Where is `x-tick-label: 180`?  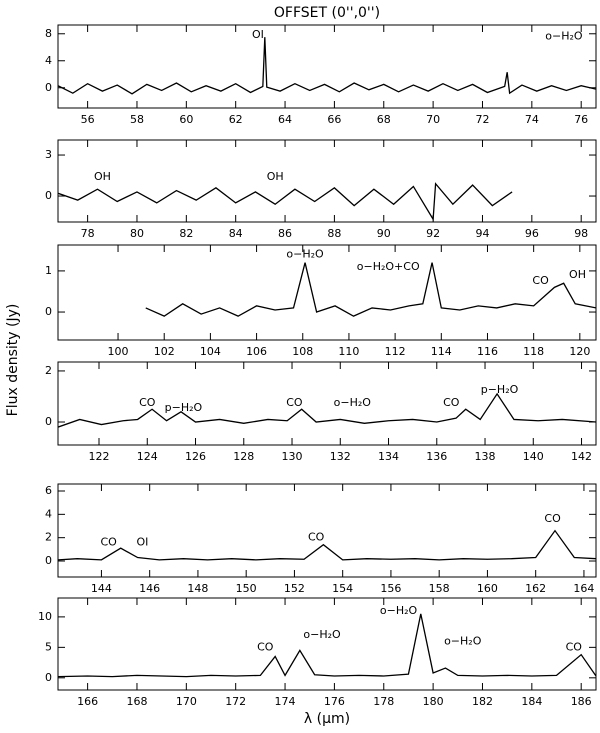
x-tick-label: 180 is located at coordinates (433, 701).